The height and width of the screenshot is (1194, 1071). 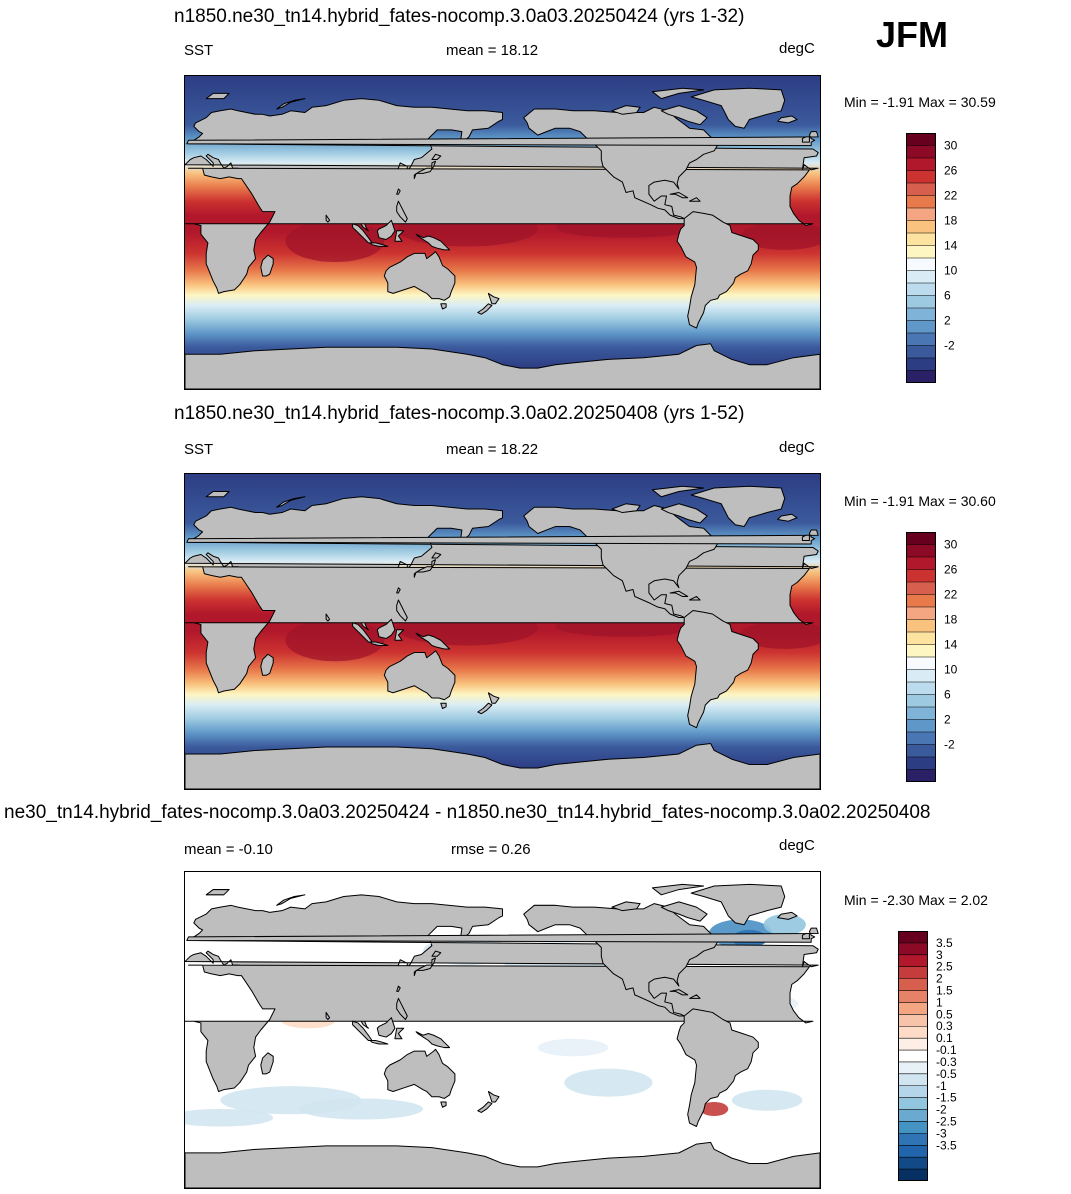 What do you see at coordinates (621, 960) in the screenshot?
I see `land-namerica` at bounding box center [621, 960].